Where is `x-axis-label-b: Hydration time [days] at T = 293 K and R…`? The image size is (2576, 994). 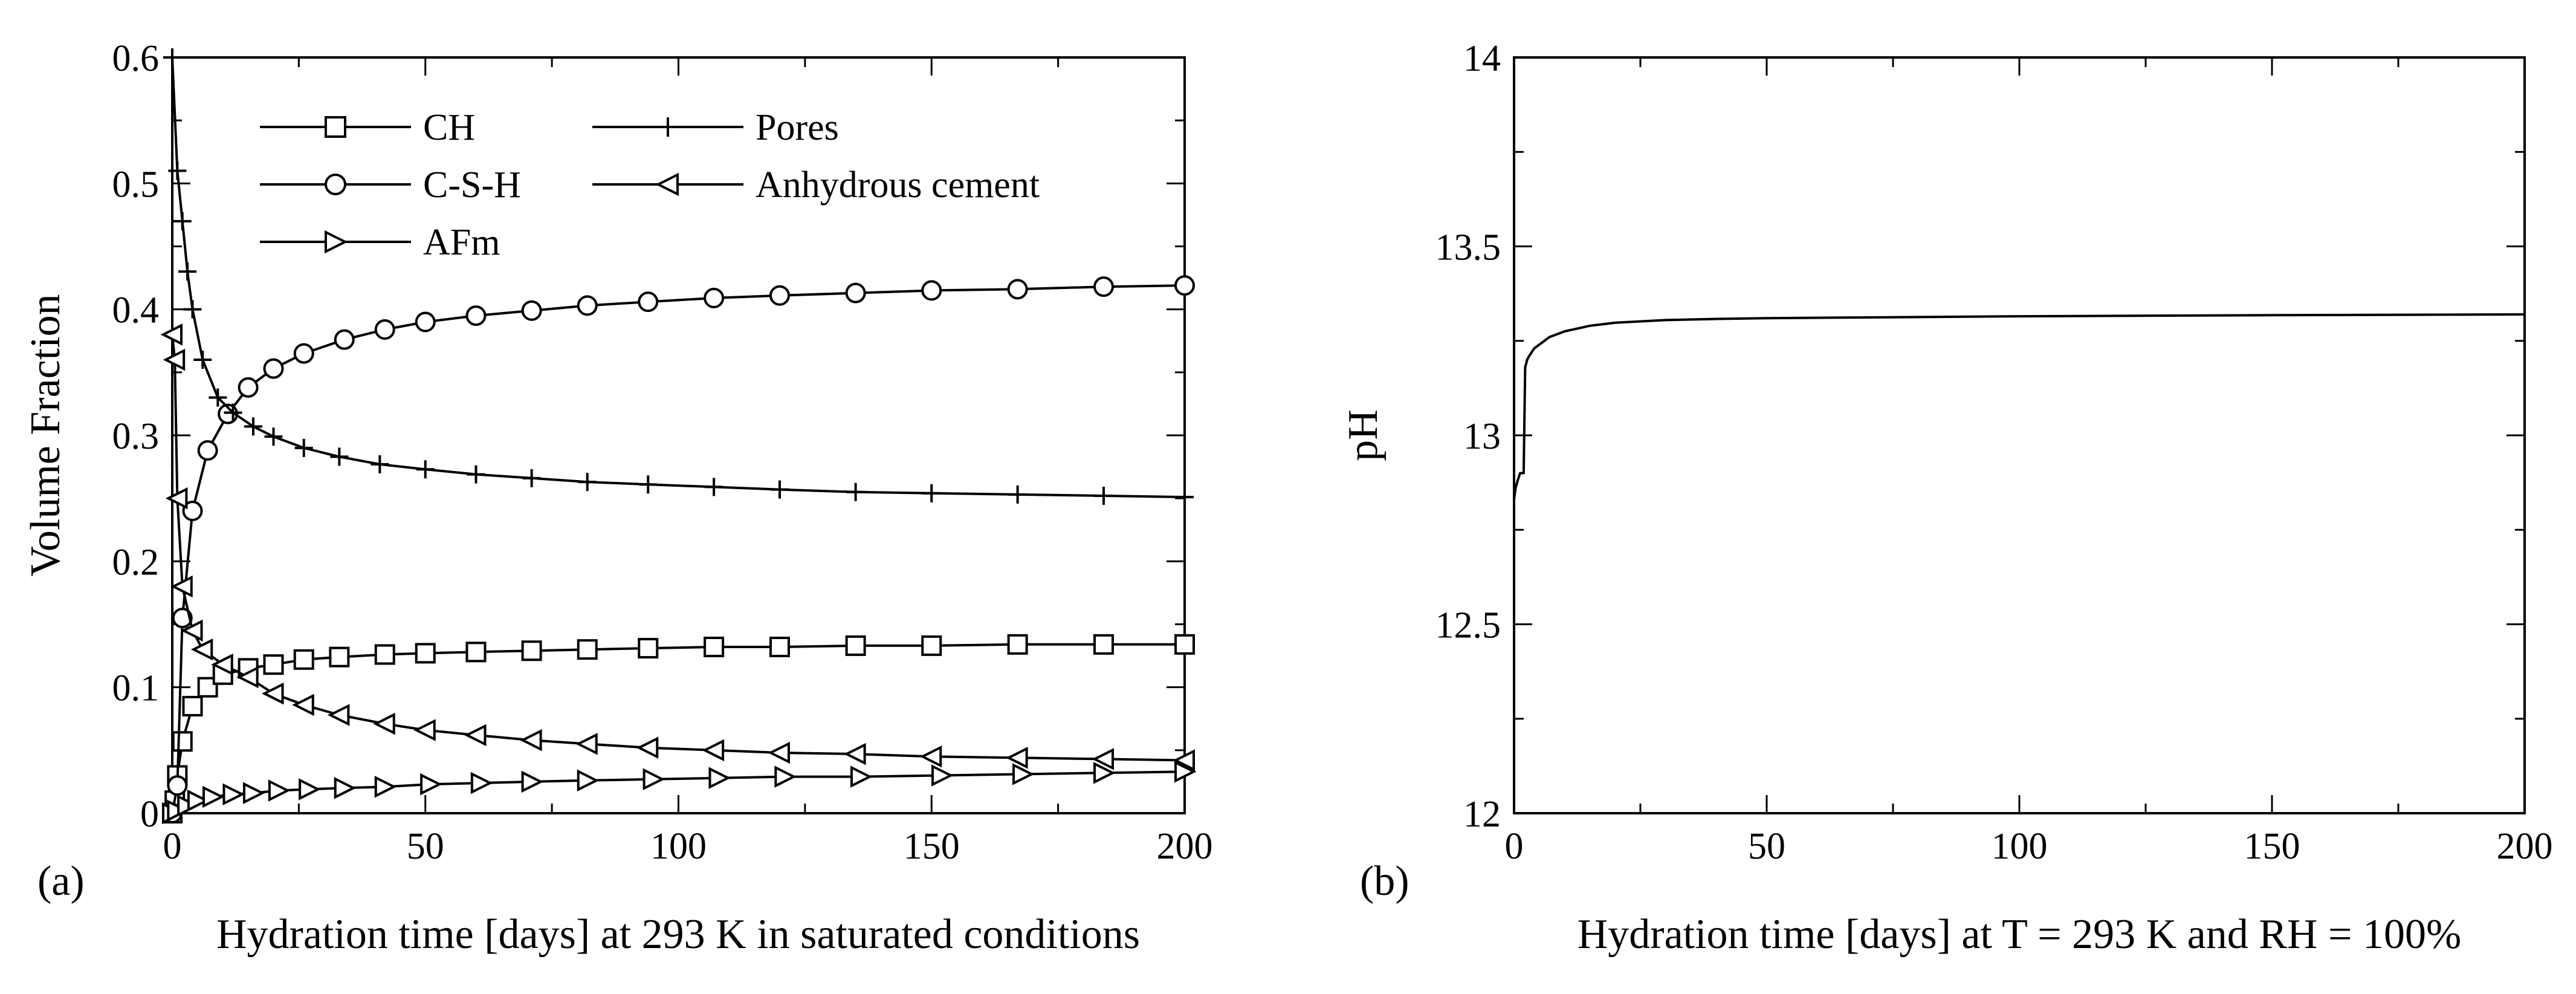
x-axis-label-b: Hydration time [days] at T = 293 K and R… is located at coordinates (2020, 934).